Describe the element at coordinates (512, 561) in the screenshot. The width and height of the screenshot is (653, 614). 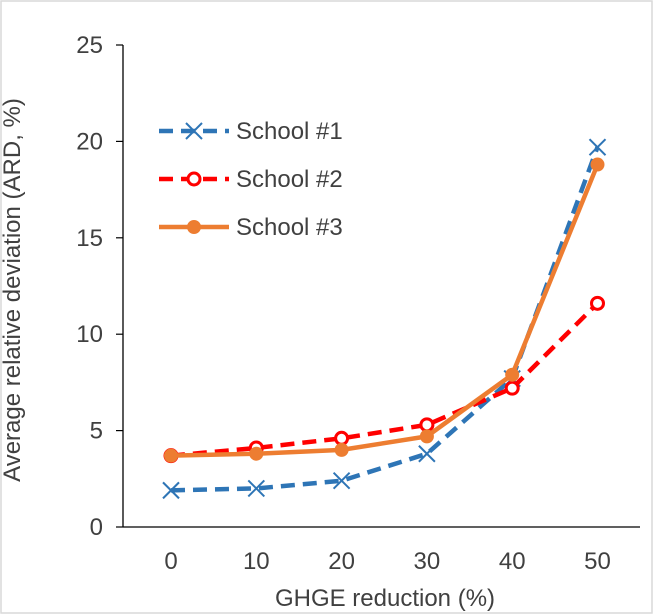
I see `x-tick-label: 40` at that location.